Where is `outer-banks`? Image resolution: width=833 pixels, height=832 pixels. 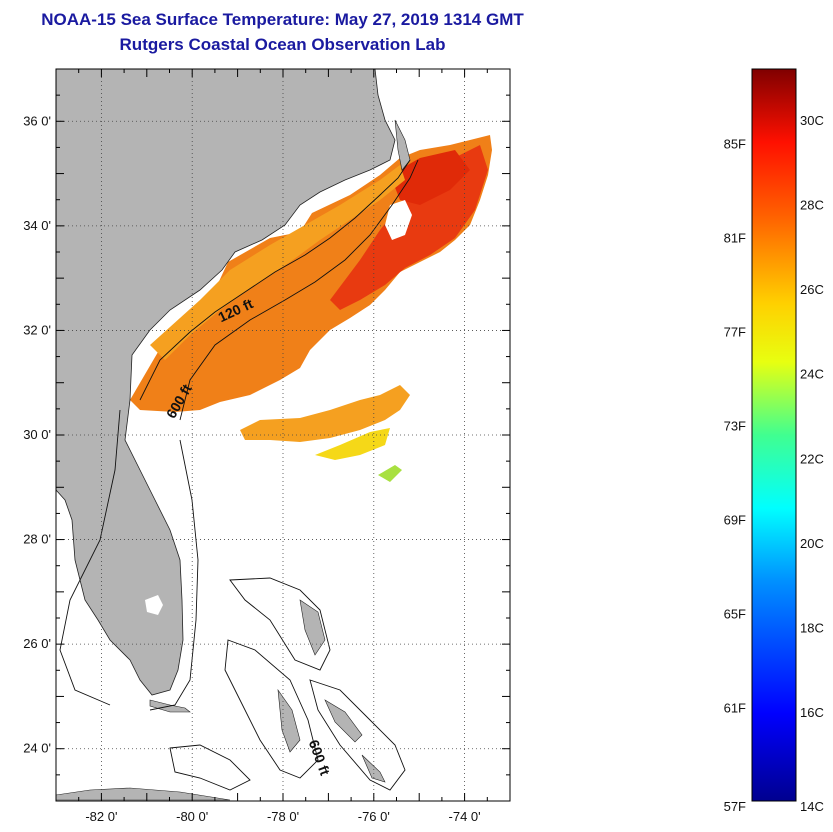 outer-banks is located at coordinates (402, 145).